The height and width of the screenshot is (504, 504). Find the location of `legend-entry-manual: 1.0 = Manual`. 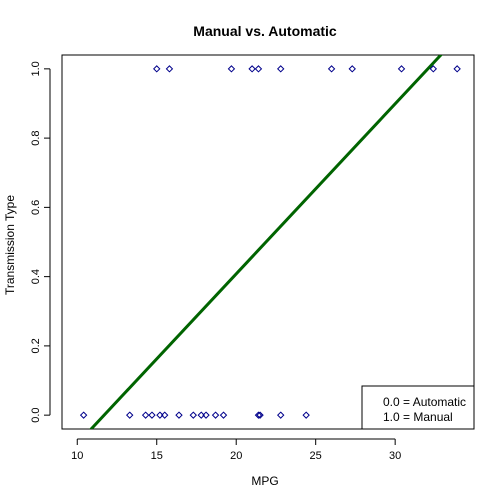

legend-entry-manual: 1.0 = Manual is located at coordinates (418, 417).